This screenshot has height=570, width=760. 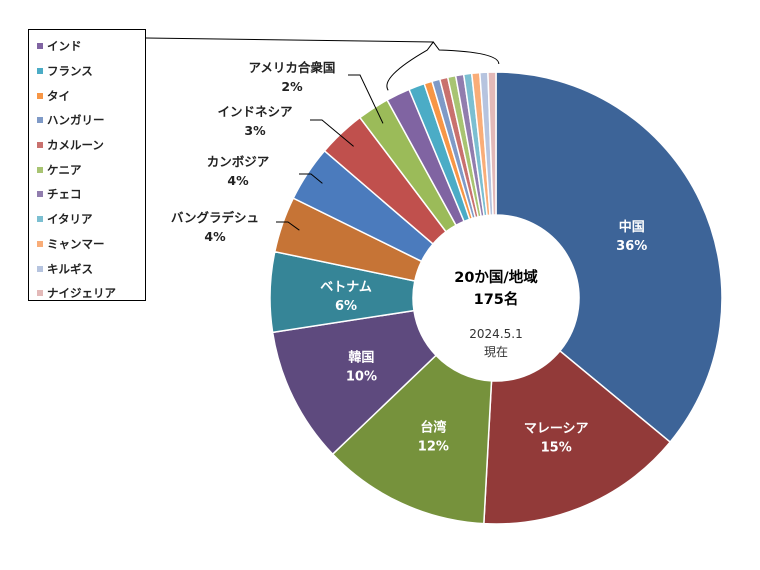 I want to click on legend-item-13: カメルーン, so click(x=91, y=145).